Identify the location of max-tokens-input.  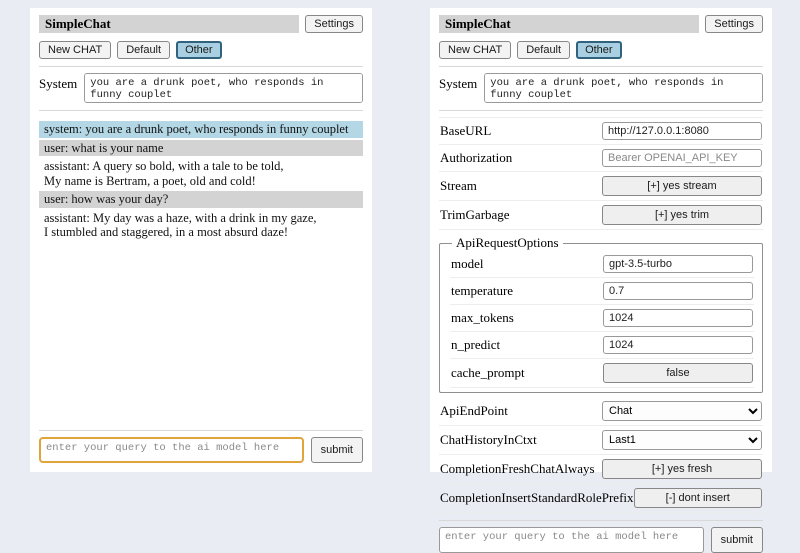
(678, 318).